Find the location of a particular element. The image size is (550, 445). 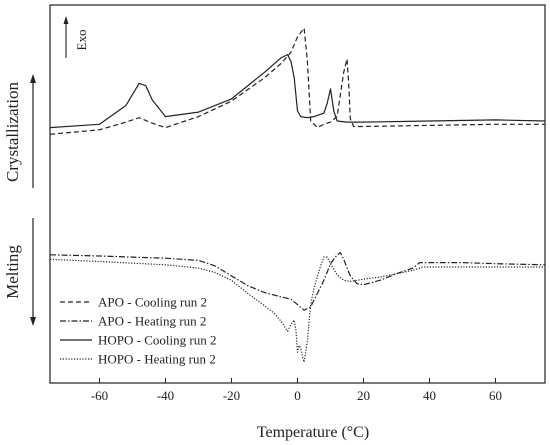

melting-indicator: Melting is located at coordinates (19, 272).